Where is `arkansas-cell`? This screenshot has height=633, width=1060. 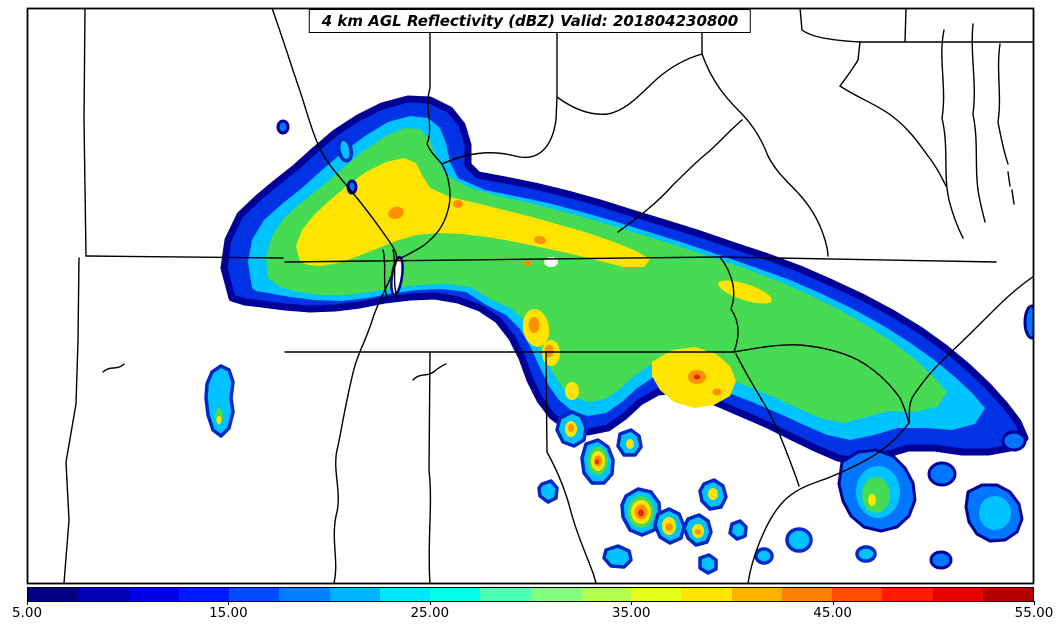
arkansas-cell is located at coordinates (219, 401).